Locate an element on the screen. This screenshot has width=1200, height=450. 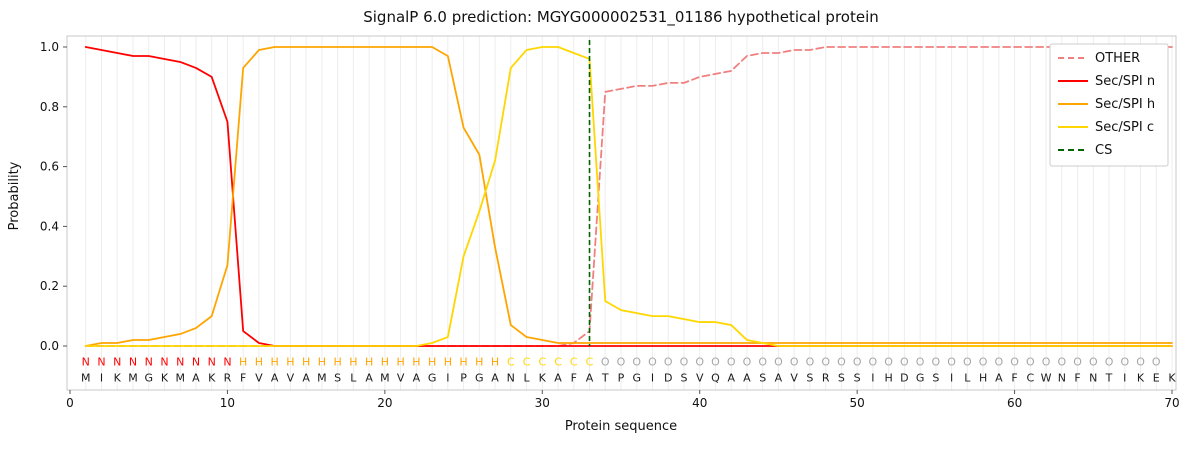
y-tick-label: 0.2 is located at coordinates (49, 286).